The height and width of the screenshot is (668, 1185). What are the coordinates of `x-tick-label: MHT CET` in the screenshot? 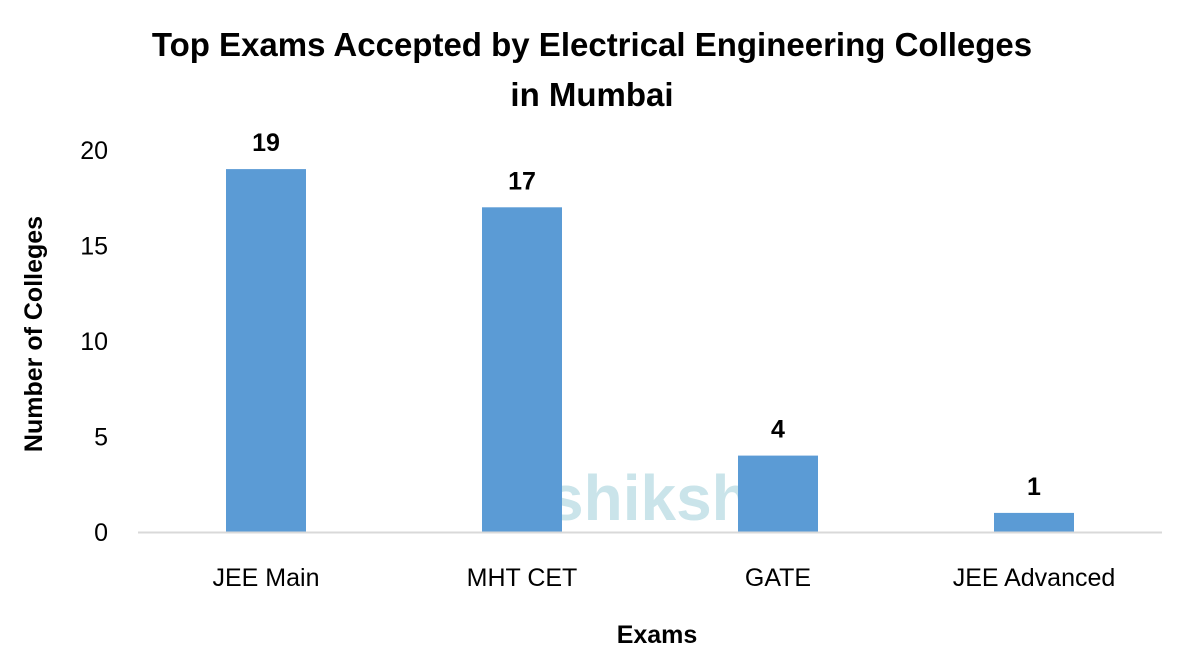 It's located at (522, 578).